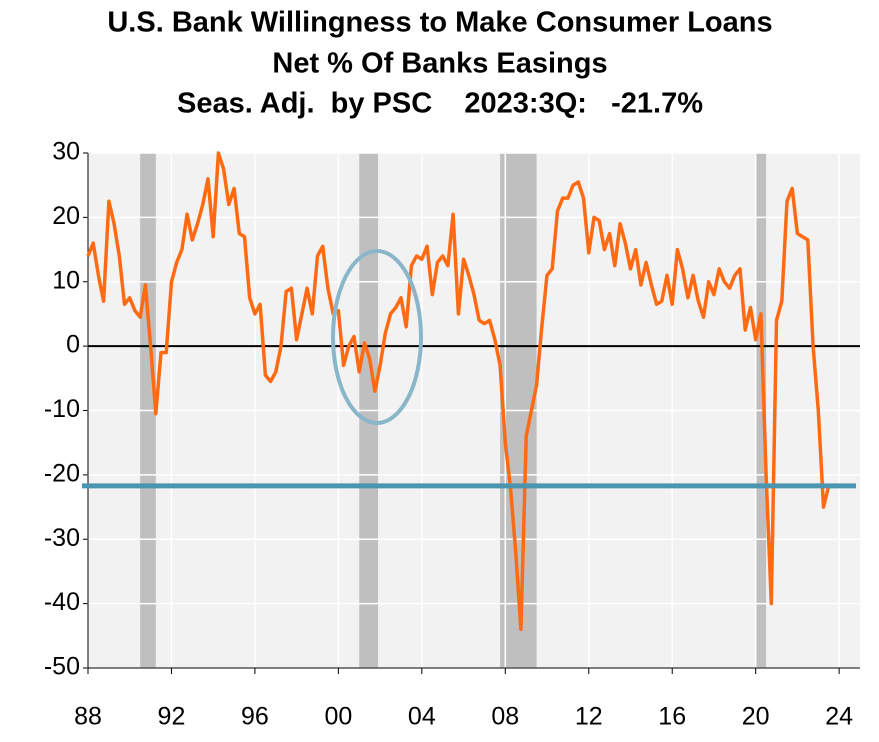 The width and height of the screenshot is (879, 742). Describe the element at coordinates (66, 216) in the screenshot. I see `y-tick-label: 20` at that location.